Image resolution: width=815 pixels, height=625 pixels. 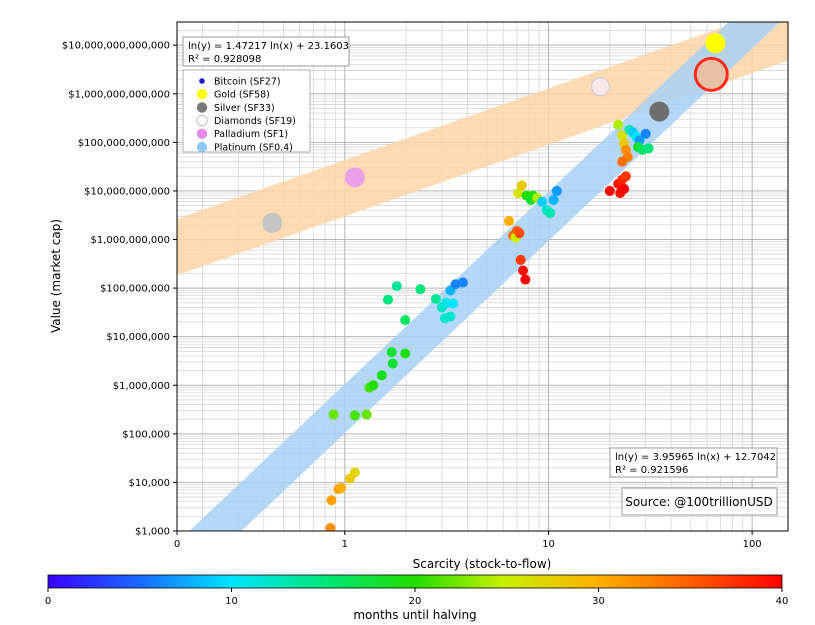 I want to click on regression-bottom-r2: R² = 0.921596, so click(x=651, y=470).